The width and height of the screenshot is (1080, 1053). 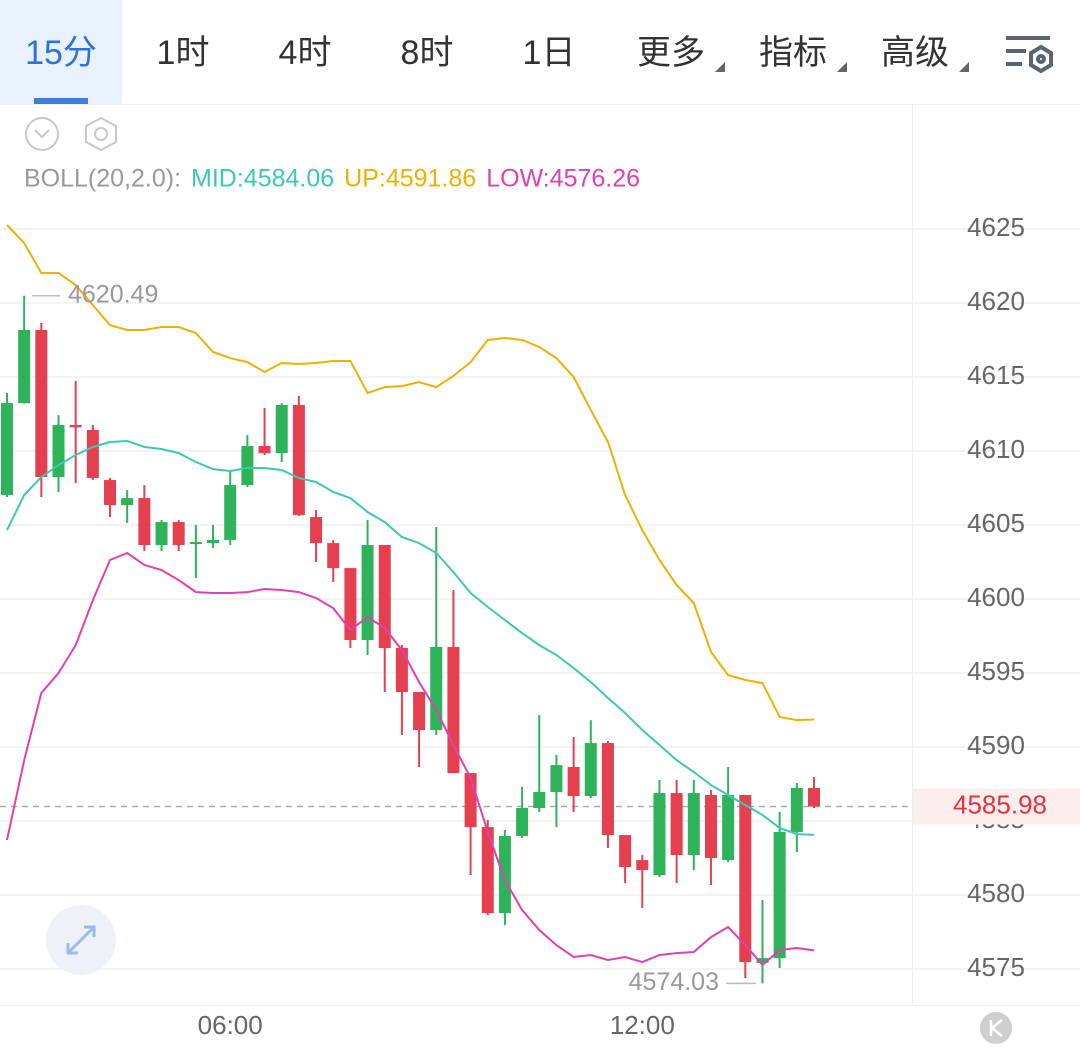 I want to click on tab-label: 指标, so click(x=793, y=53).